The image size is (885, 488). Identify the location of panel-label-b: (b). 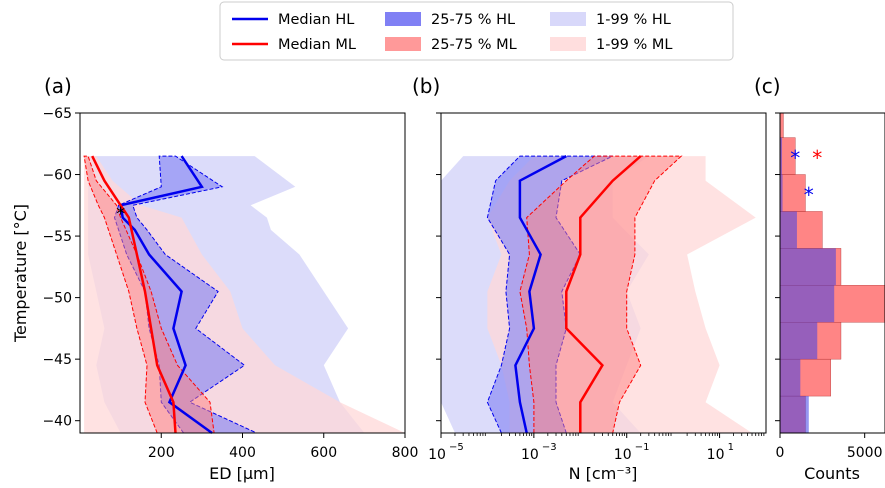
(426, 86).